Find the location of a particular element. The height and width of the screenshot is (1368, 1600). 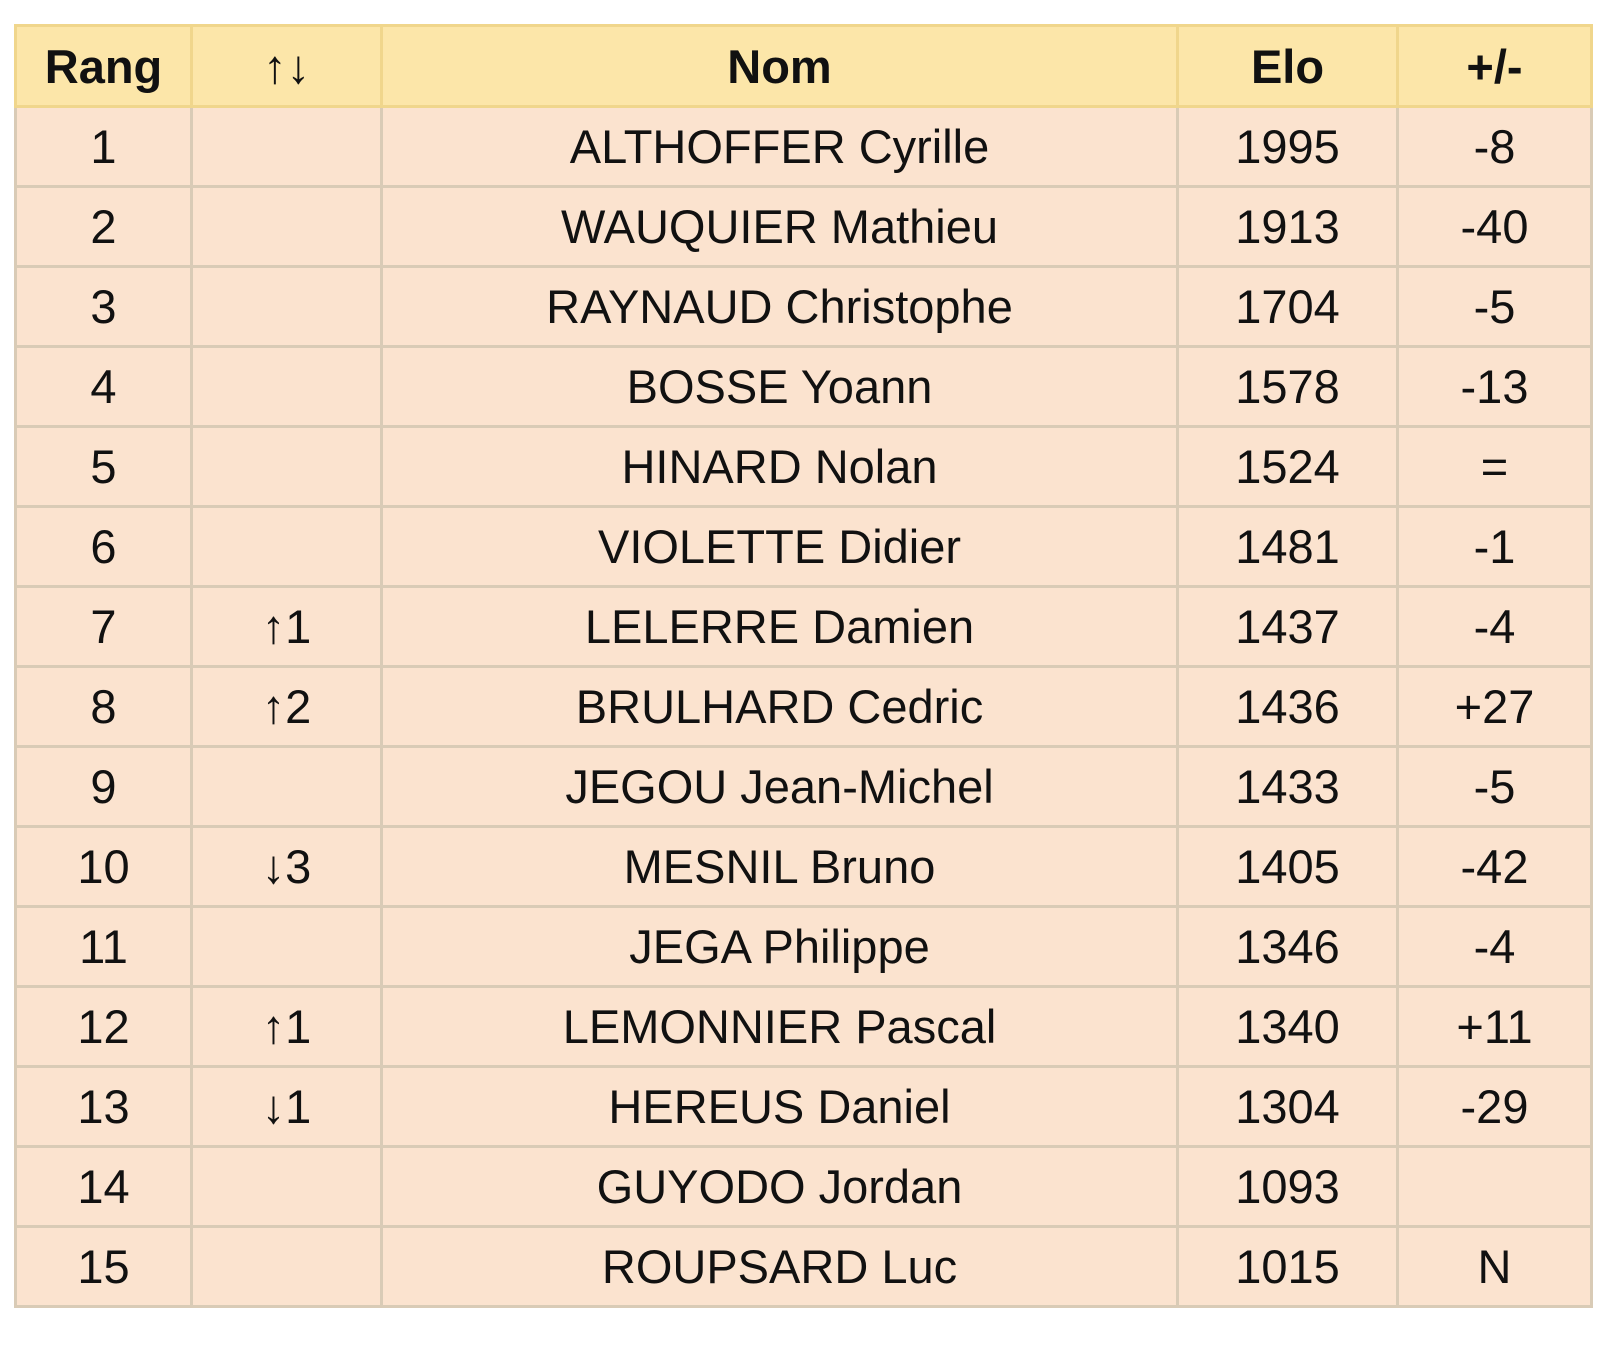

diff-cell: -13 is located at coordinates (1494, 386).